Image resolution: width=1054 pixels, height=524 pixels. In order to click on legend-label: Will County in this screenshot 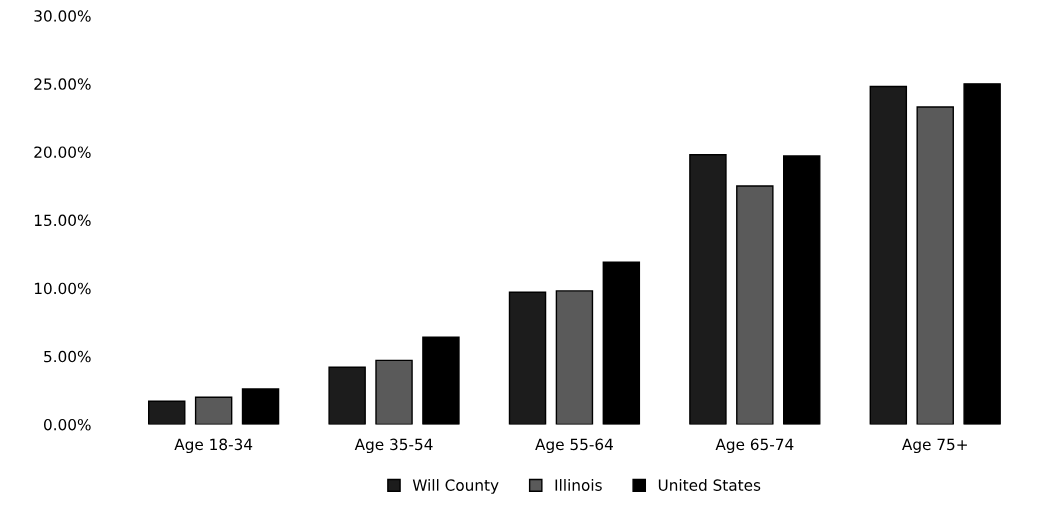, I will do `click(455, 486)`.